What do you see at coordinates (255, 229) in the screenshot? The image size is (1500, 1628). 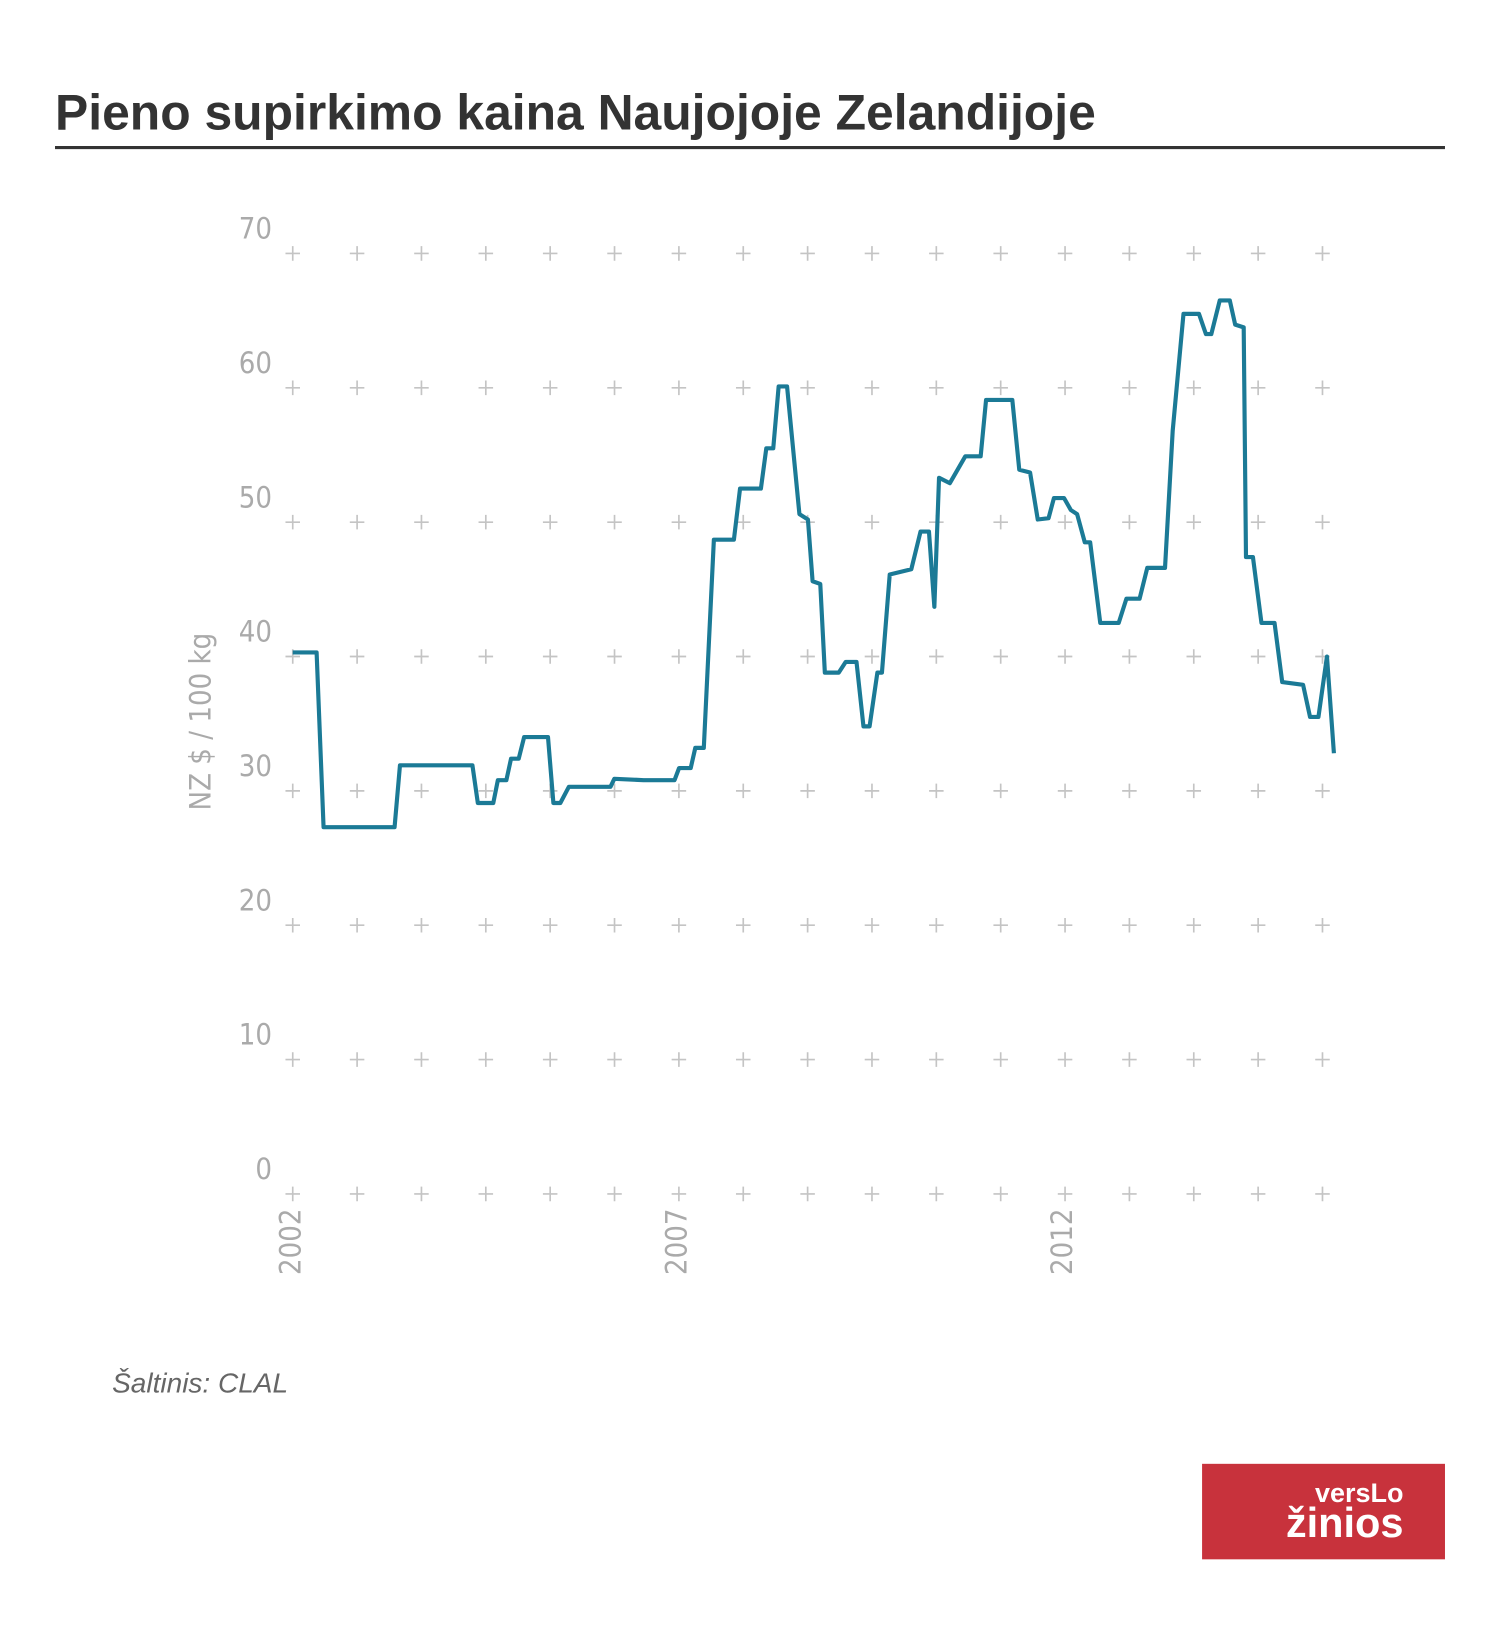 I see `y-tick-label: 70` at bounding box center [255, 229].